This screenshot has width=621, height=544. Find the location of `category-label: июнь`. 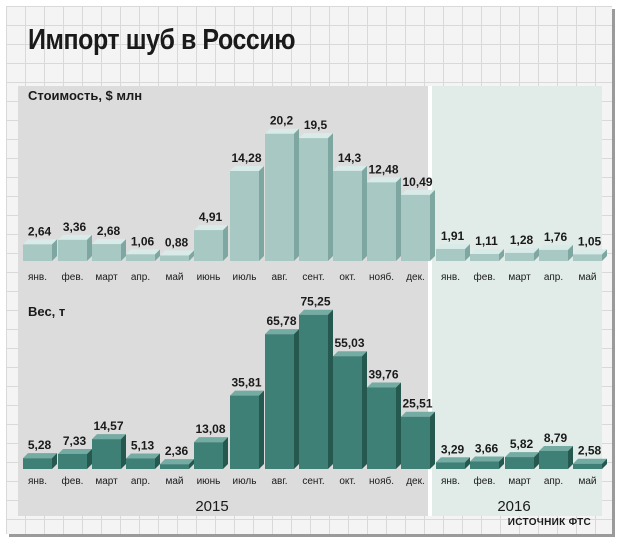

category-label: июнь is located at coordinates (209, 481).